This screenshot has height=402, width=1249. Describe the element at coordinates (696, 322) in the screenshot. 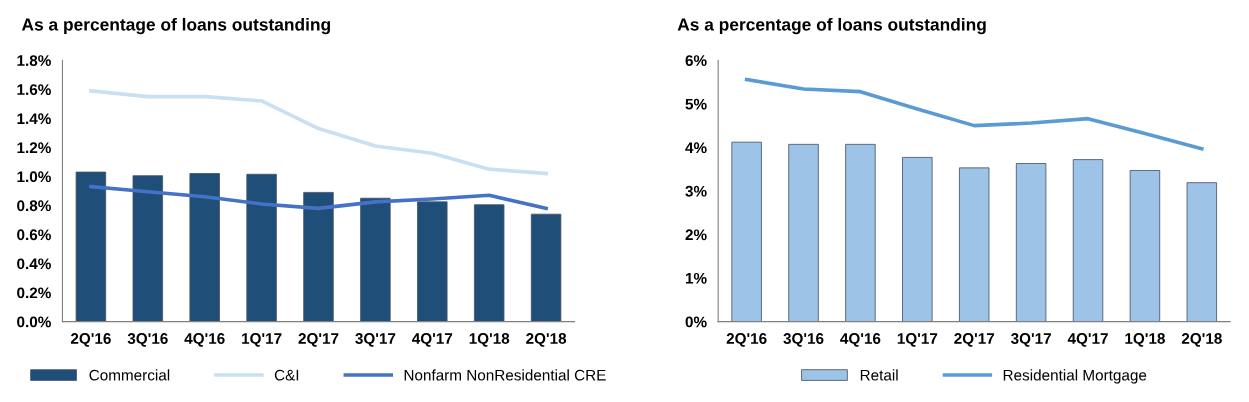

I see `y-tick-label: 0%` at that location.